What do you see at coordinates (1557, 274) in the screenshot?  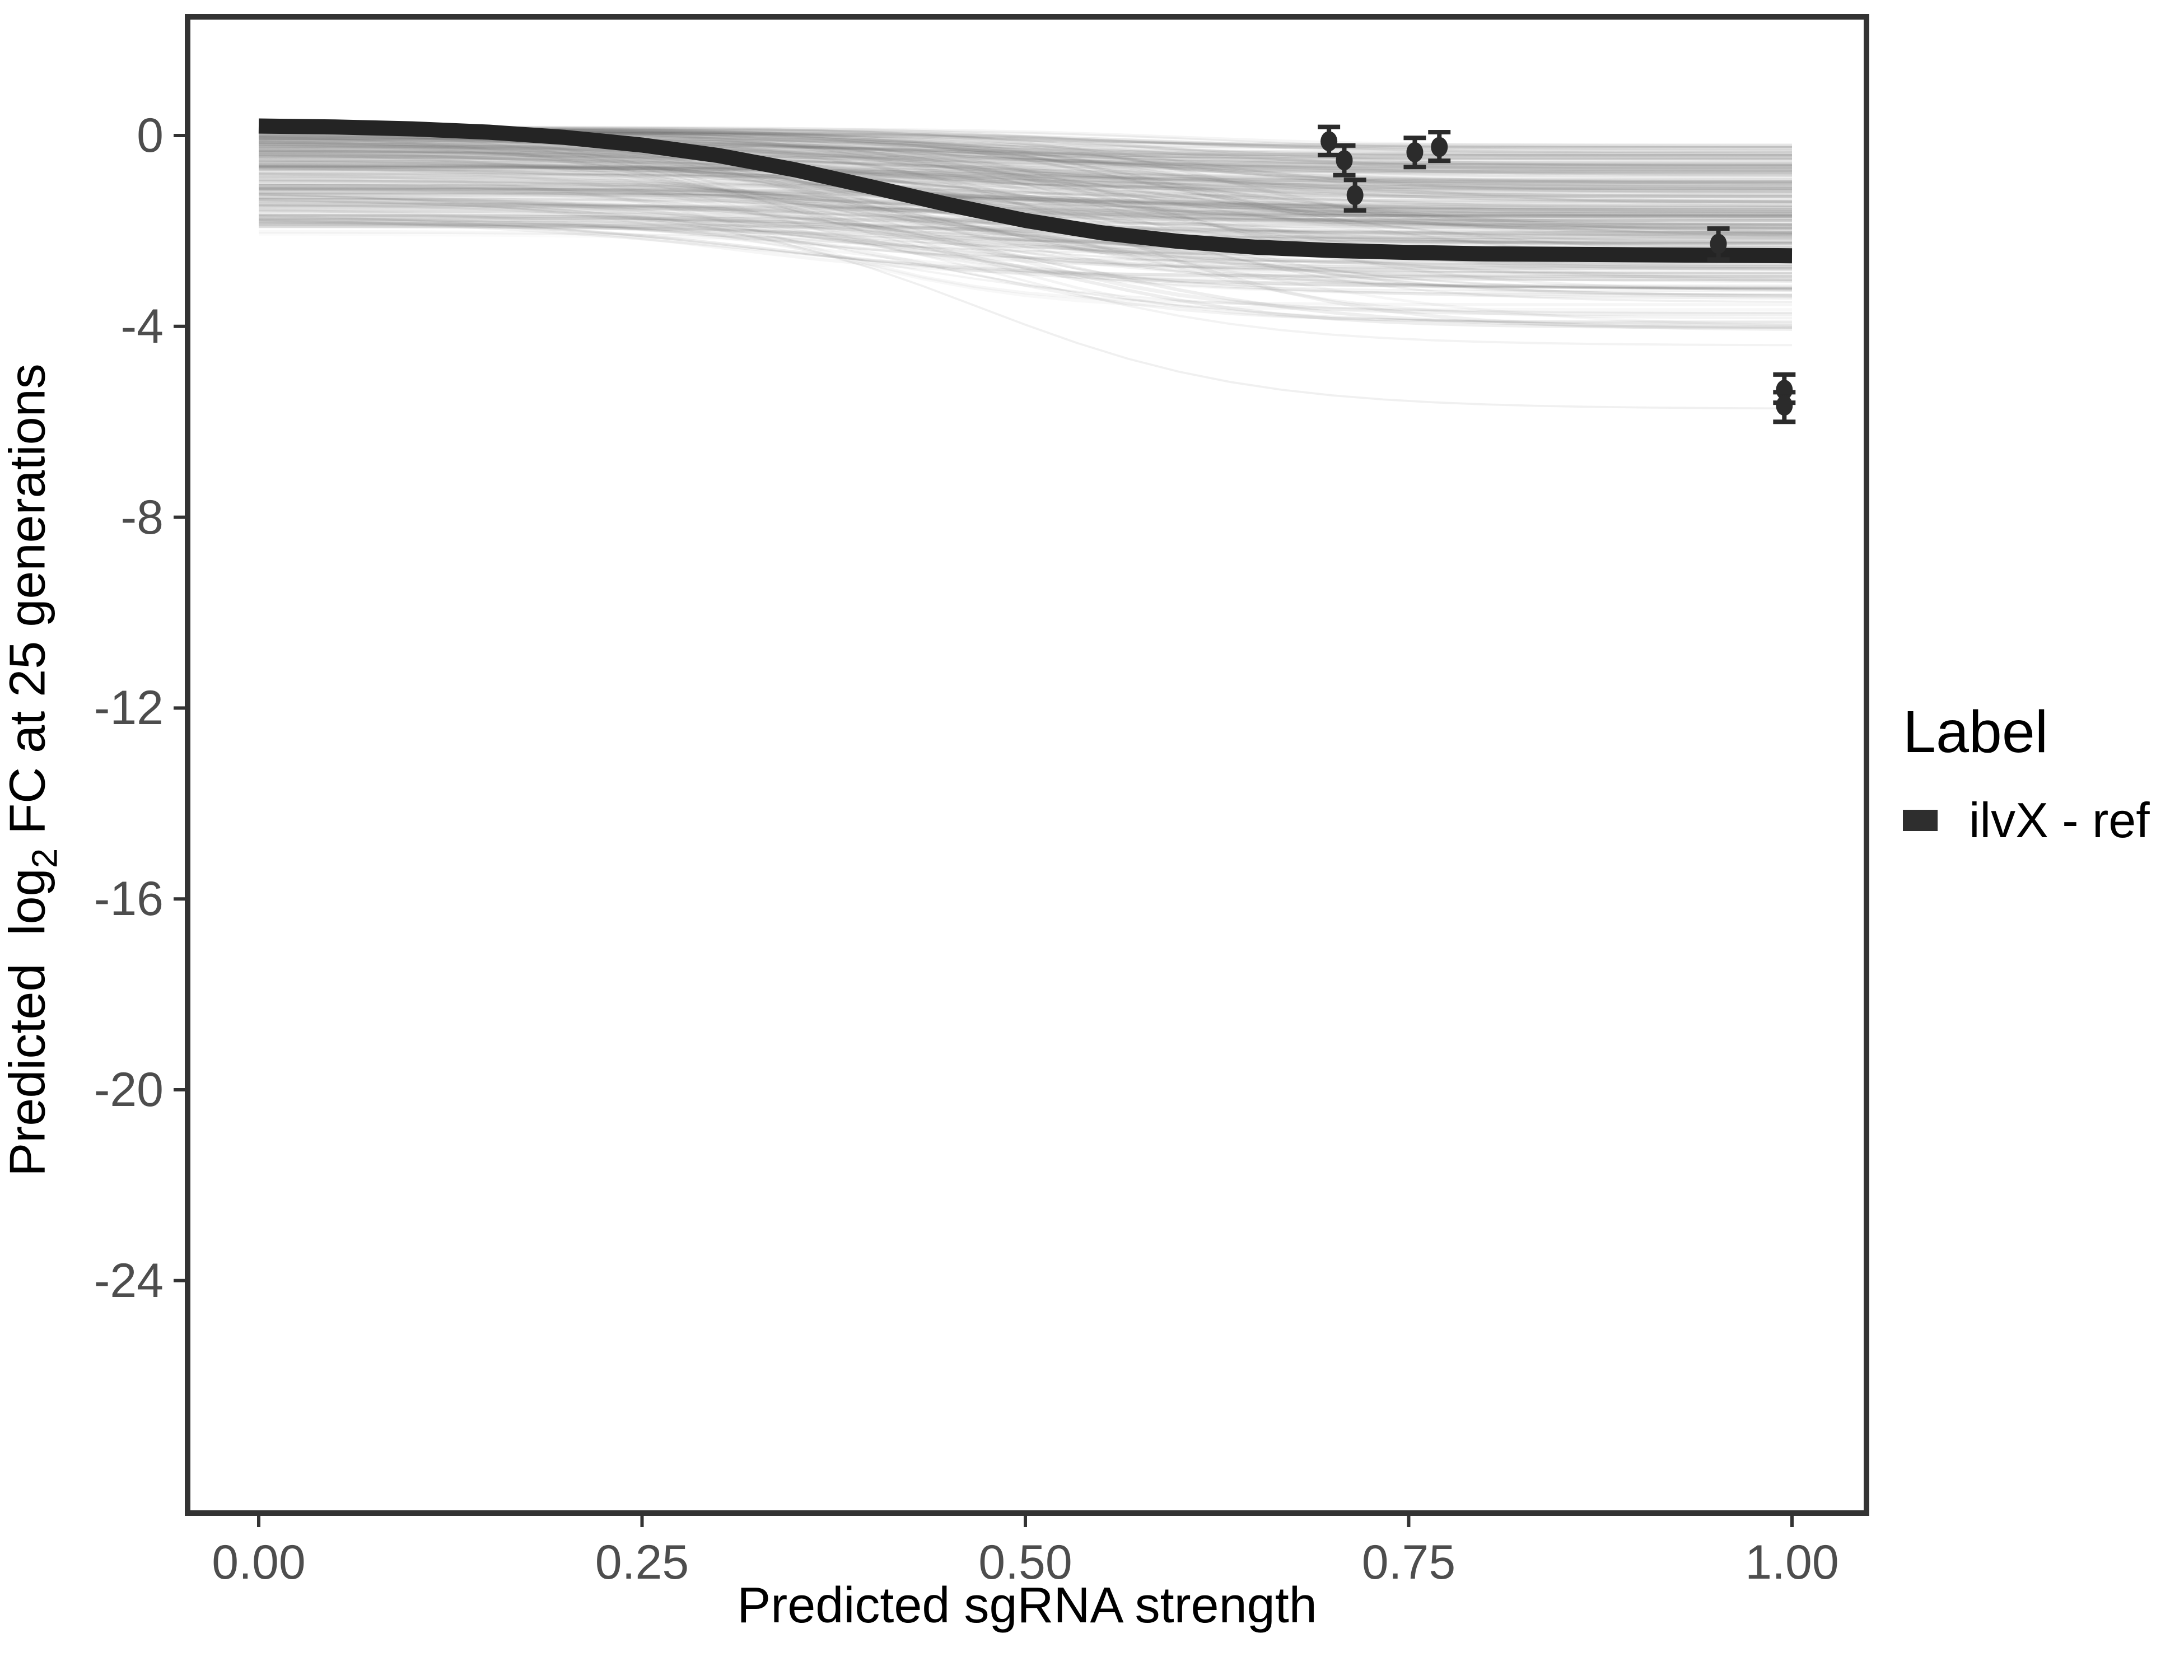 I see `data-points` at bounding box center [1557, 274].